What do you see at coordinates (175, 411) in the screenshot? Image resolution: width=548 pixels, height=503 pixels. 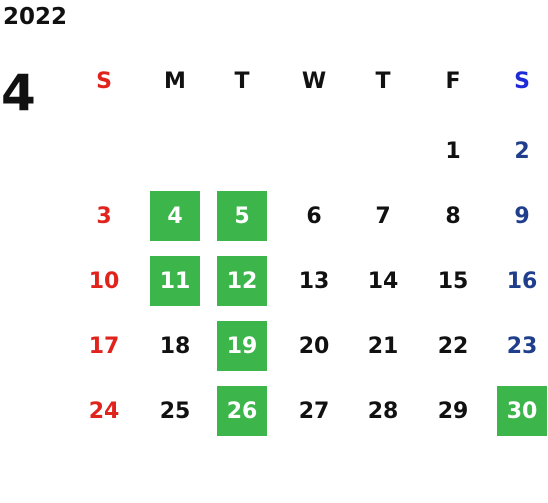 I see `day-cell-25: 25` at bounding box center [175, 411].